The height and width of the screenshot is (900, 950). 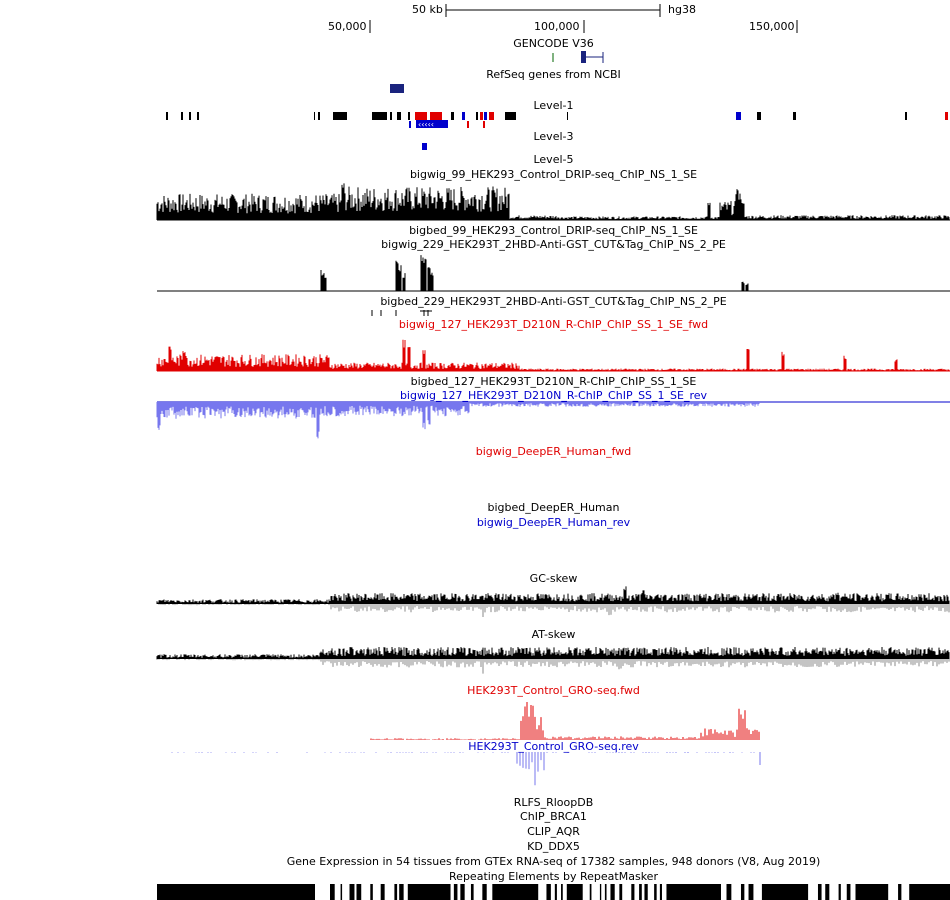 What do you see at coordinates (553, 846) in the screenshot?
I see `track-label-kd-ddx5: KD_DDX5` at bounding box center [553, 846].